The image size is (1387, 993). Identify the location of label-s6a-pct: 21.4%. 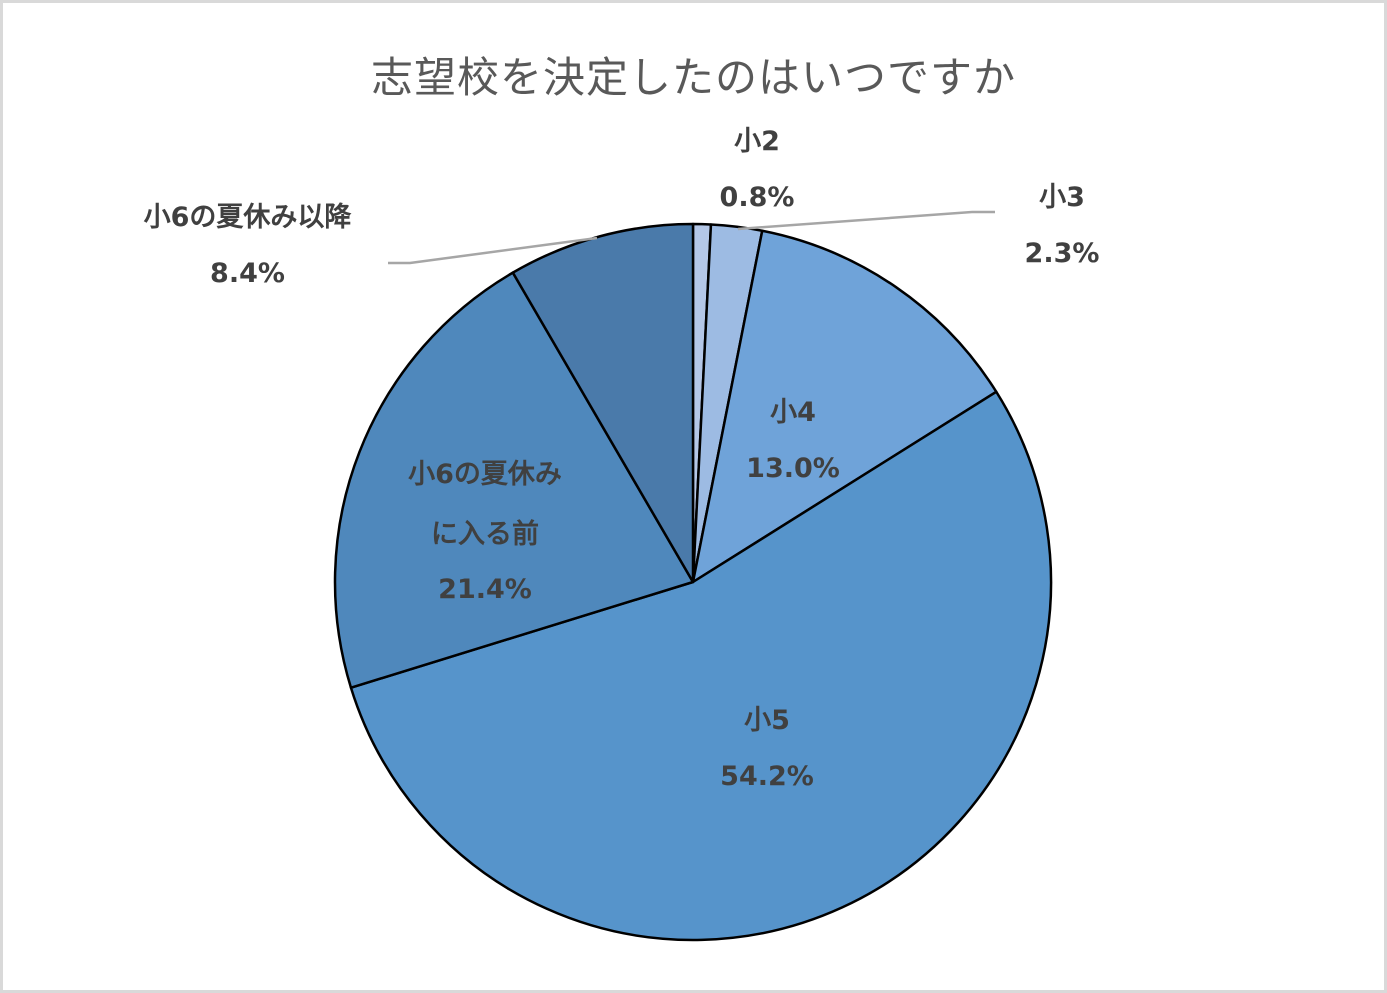
(485, 589).